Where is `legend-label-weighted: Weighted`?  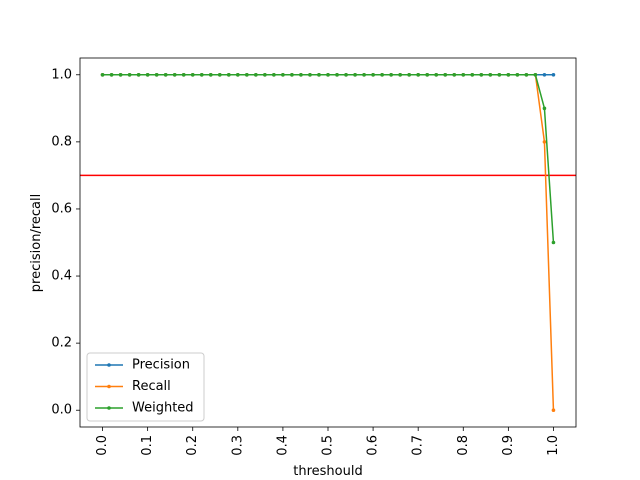 legend-label-weighted: Weighted is located at coordinates (163, 408).